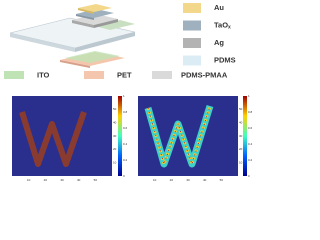 The image size is (320, 240). I want to click on legend-label: Au, so click(219, 7).